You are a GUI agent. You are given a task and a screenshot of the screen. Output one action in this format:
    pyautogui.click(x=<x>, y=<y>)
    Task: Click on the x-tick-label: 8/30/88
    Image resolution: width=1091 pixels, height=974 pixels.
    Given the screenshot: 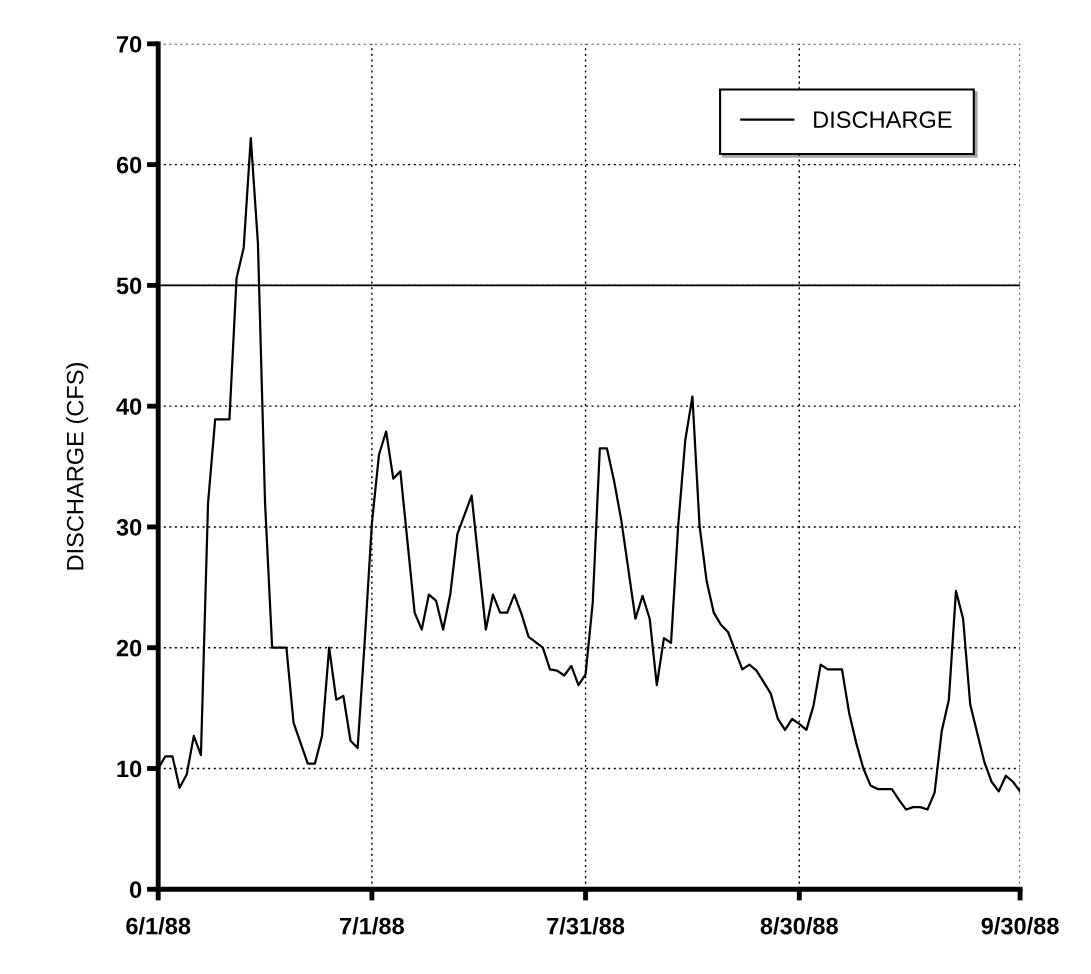 What is the action you would take?
    pyautogui.click(x=799, y=926)
    